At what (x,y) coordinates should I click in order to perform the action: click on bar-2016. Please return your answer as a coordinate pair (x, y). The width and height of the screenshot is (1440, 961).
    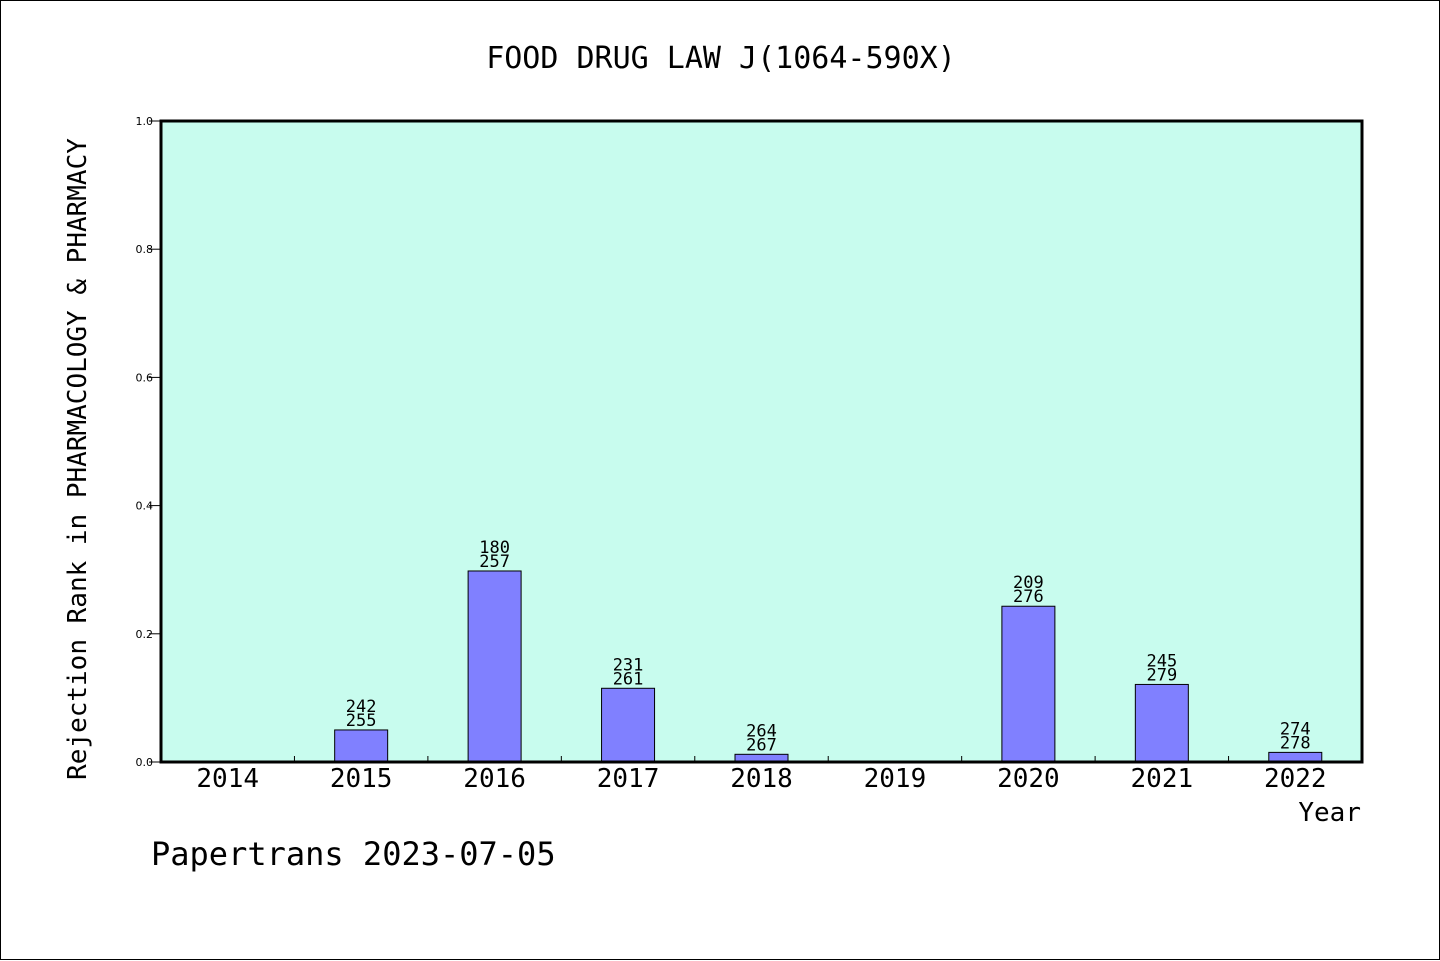
    Looking at the image, I should click on (494, 666).